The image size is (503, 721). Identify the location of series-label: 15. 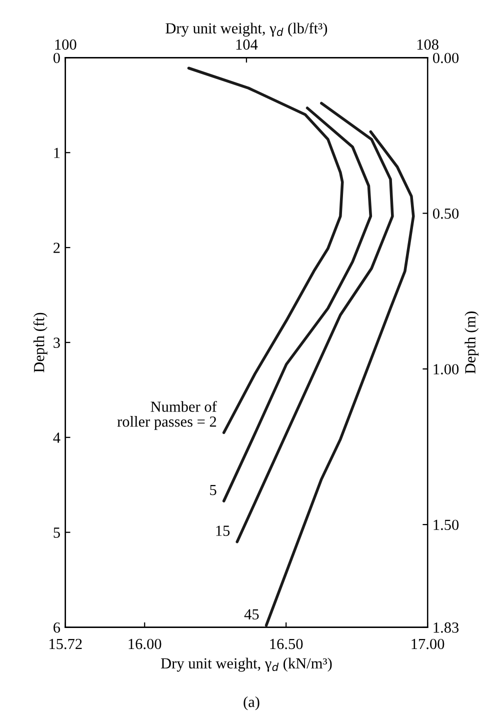
(223, 531).